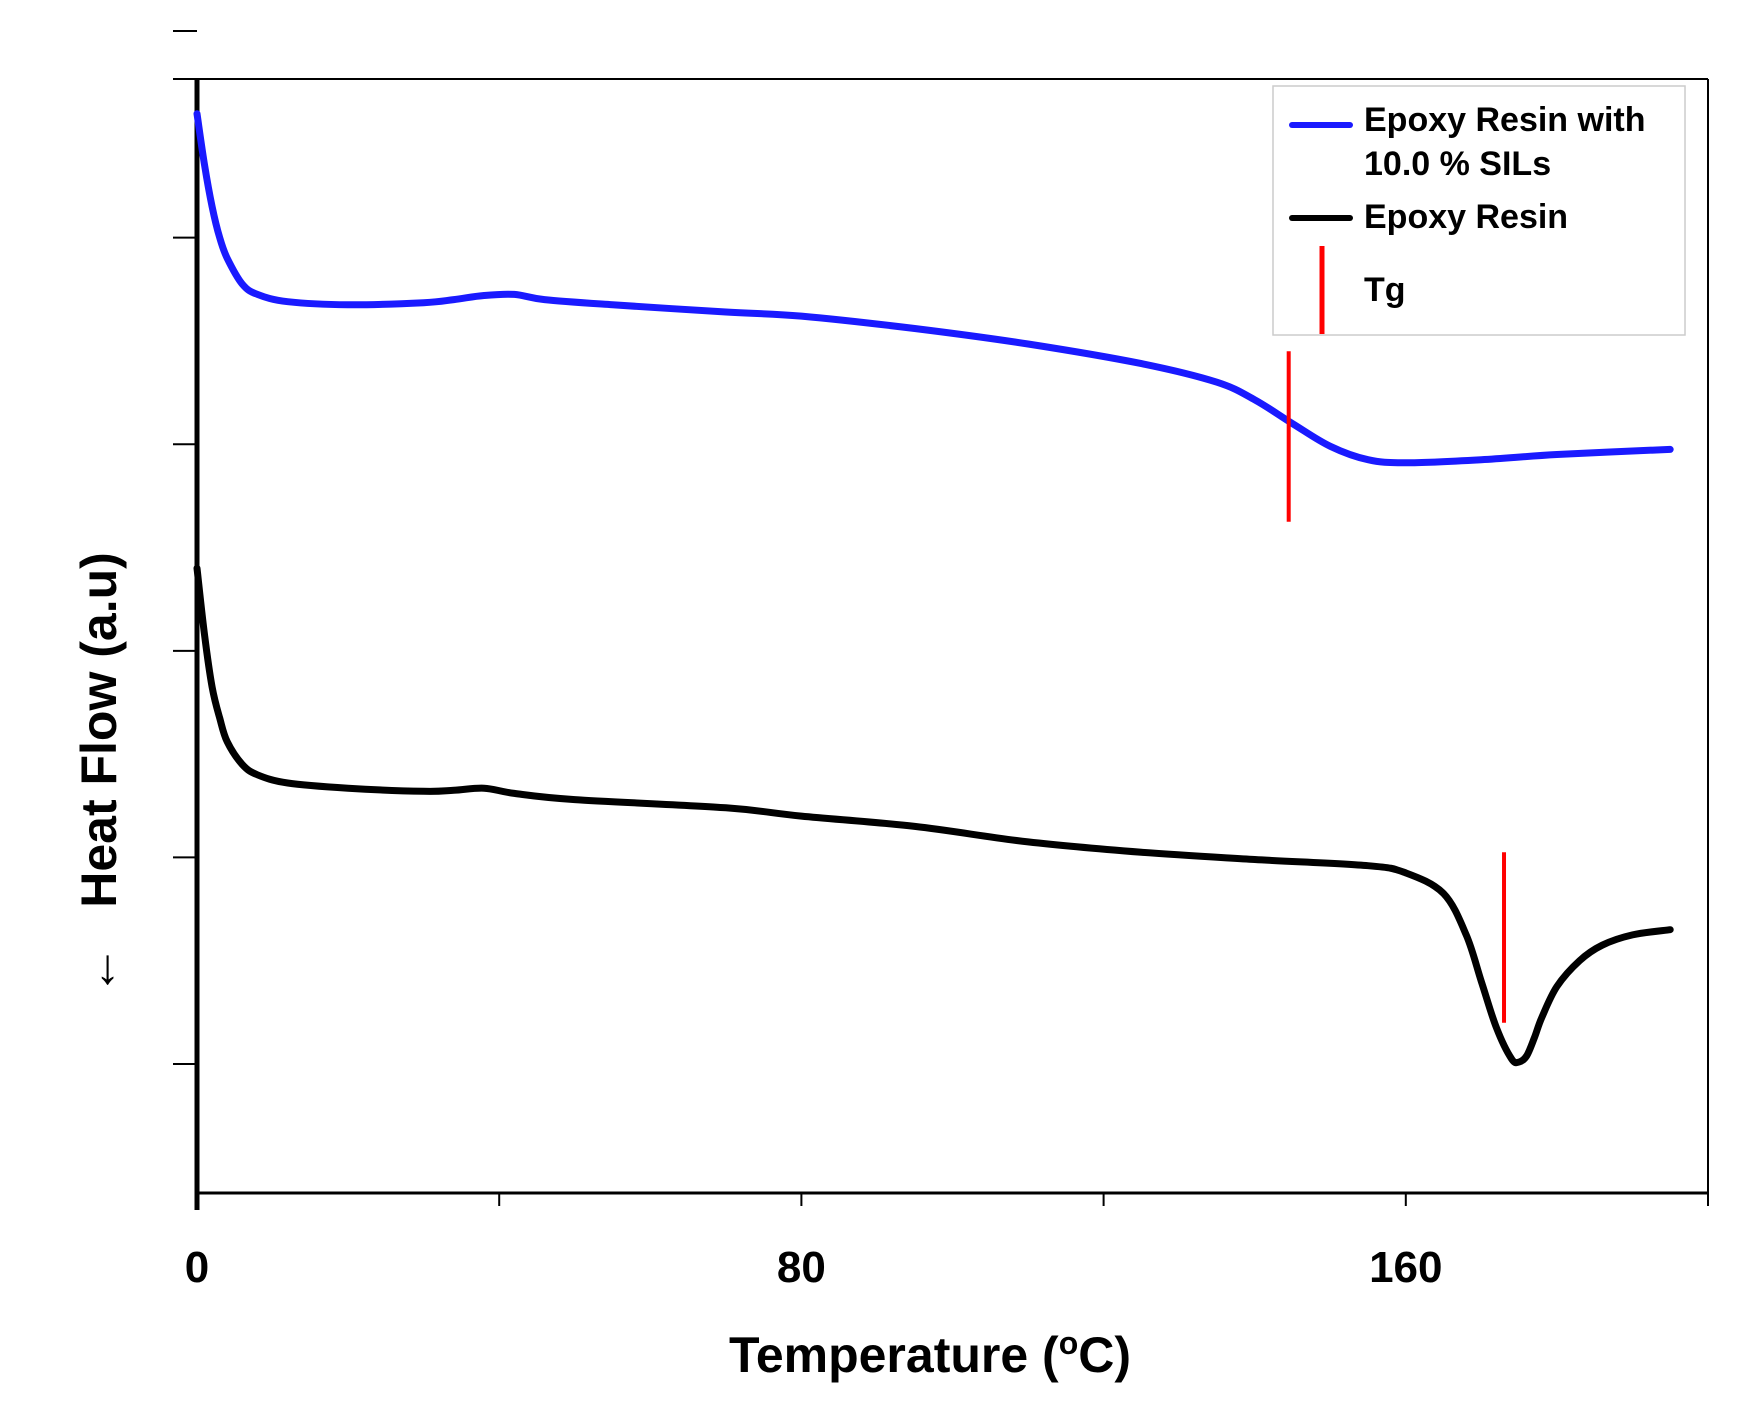 The width and height of the screenshot is (1750, 1419). I want to click on y-axis-title: Heat Flow (a.u), so click(99, 730).